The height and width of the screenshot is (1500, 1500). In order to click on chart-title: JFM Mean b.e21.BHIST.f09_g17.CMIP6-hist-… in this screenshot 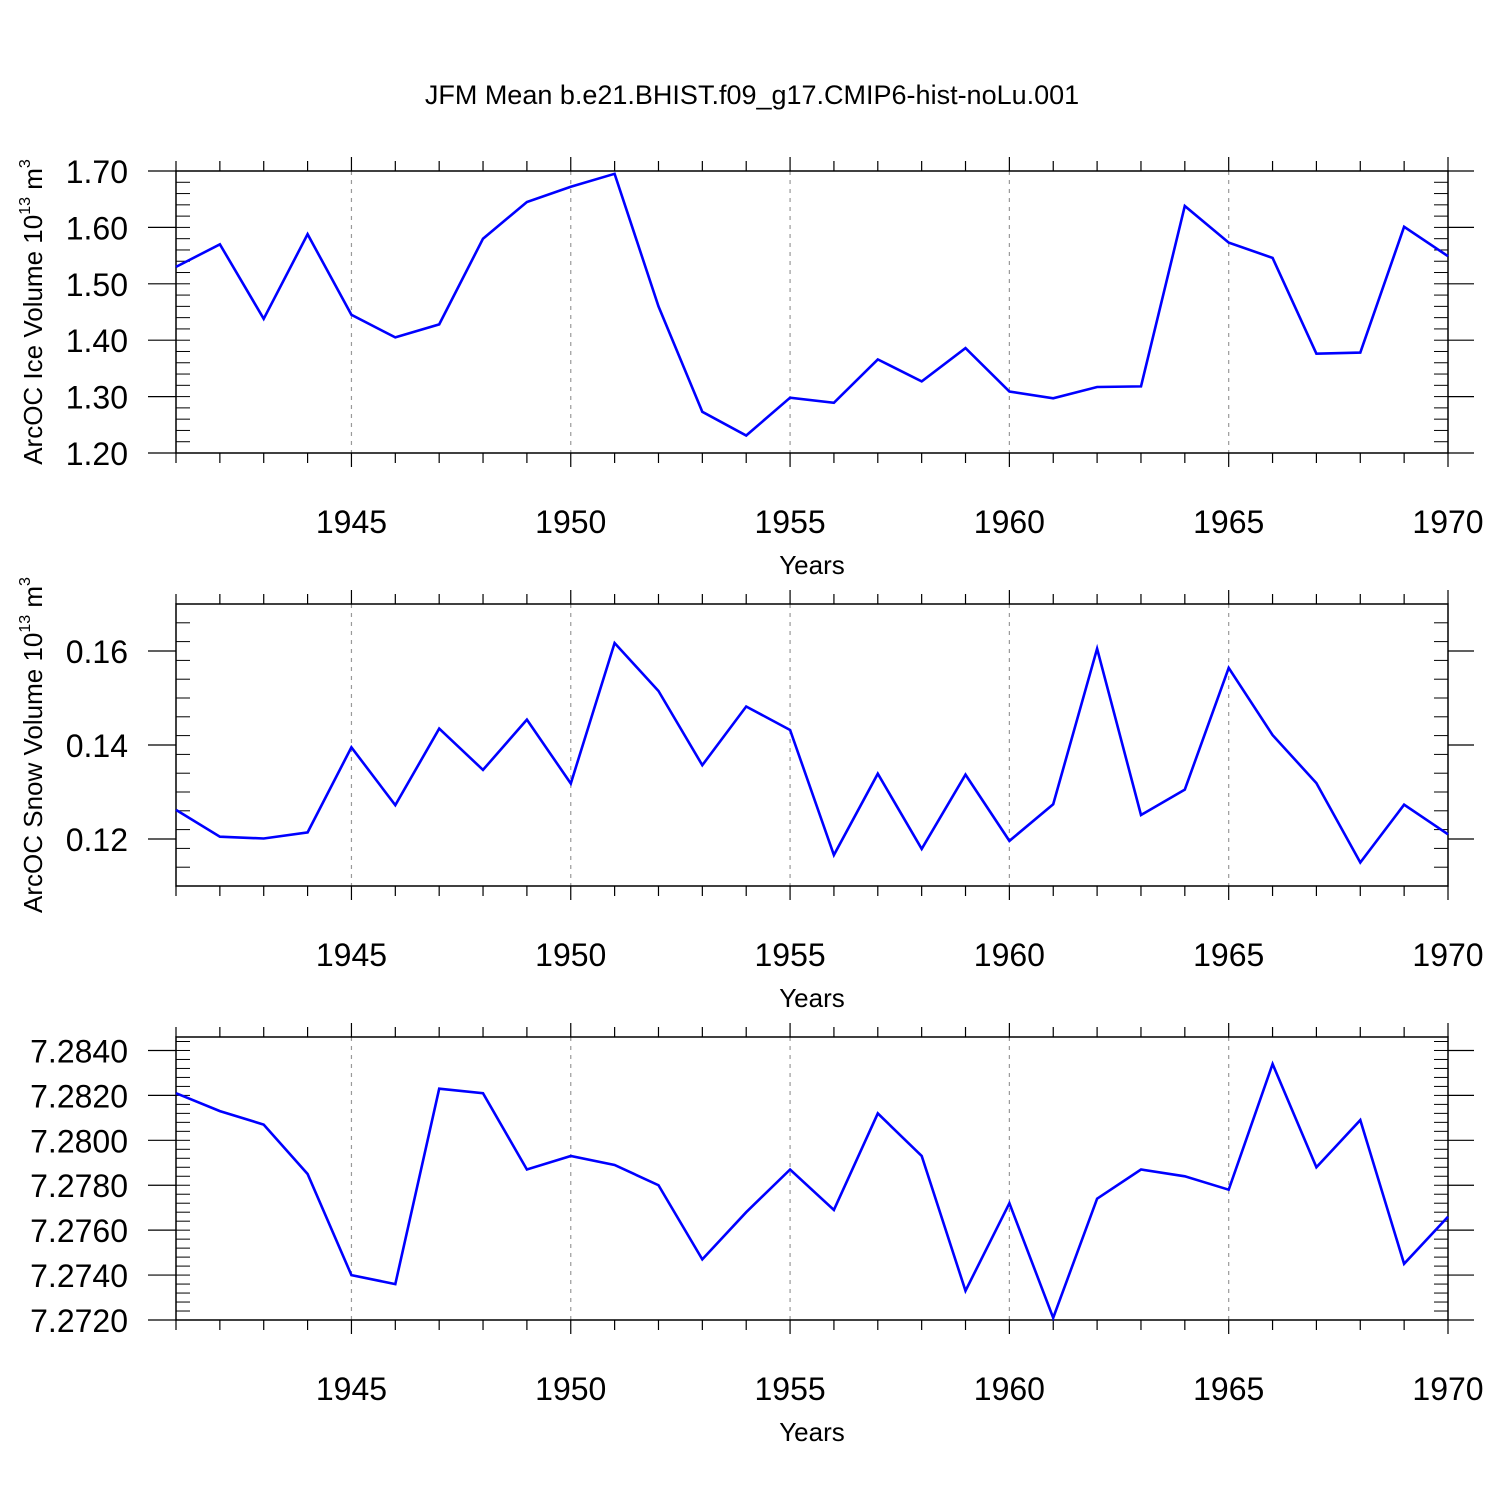, I will do `click(752, 95)`.